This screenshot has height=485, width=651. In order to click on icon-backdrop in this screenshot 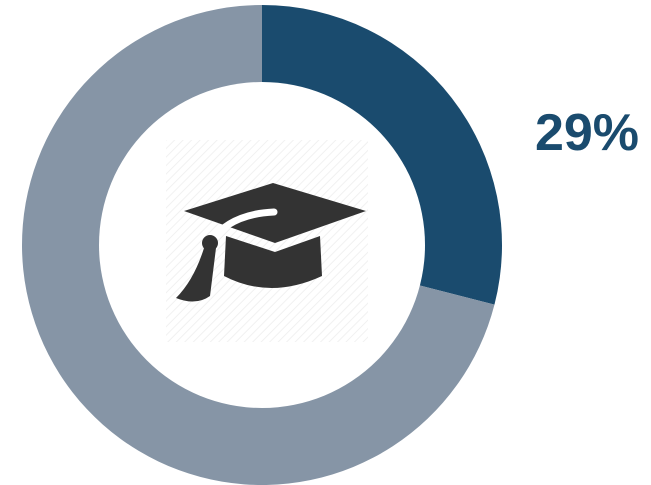, I will do `click(267, 241)`.